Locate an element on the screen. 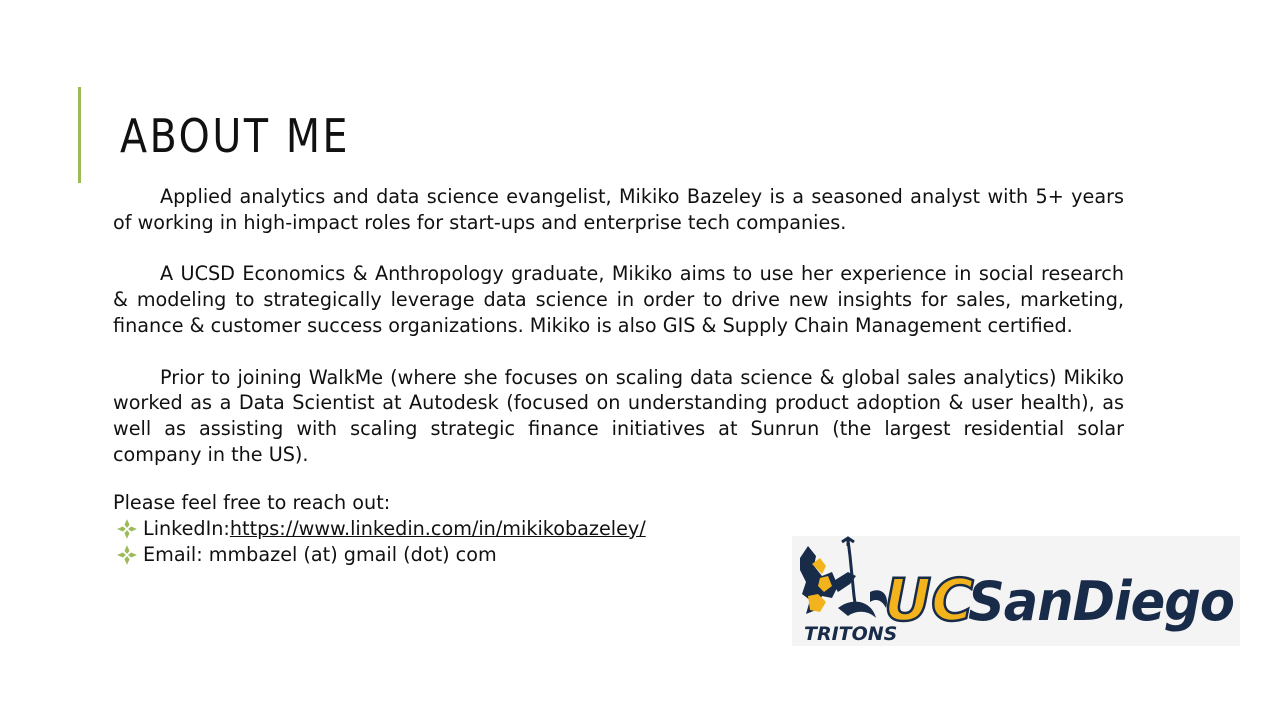 The image size is (1280, 720). ucsd-tritons-logo: TRITONS UC SanDiego is located at coordinates (1016, 591).